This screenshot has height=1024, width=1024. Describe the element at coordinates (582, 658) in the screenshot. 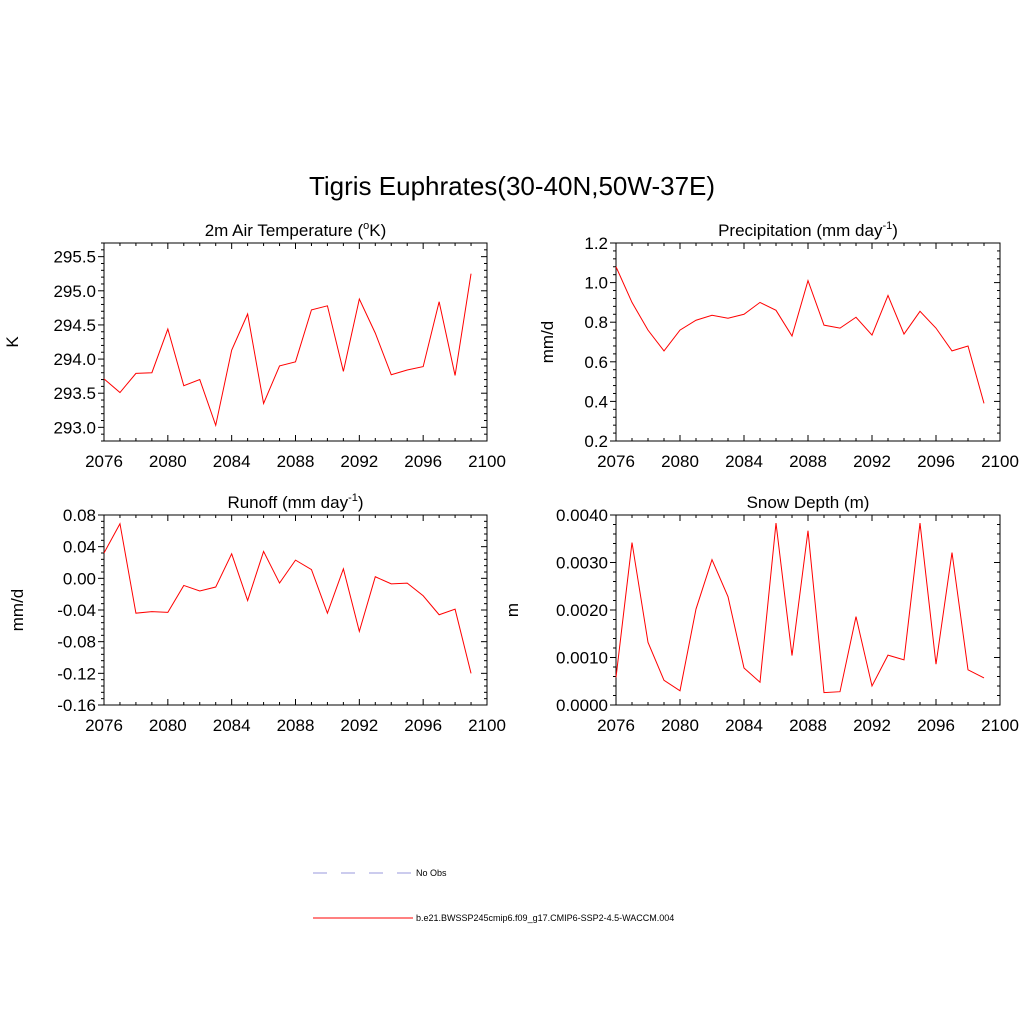

I see `y-tick-label: 0.0010` at that location.